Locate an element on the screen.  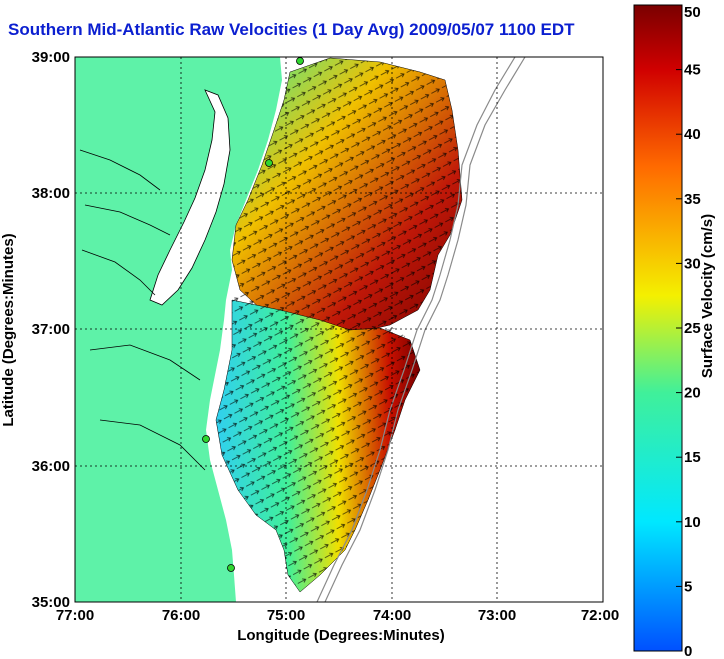
colorbar-tick-label: 40 is located at coordinates (692, 134).